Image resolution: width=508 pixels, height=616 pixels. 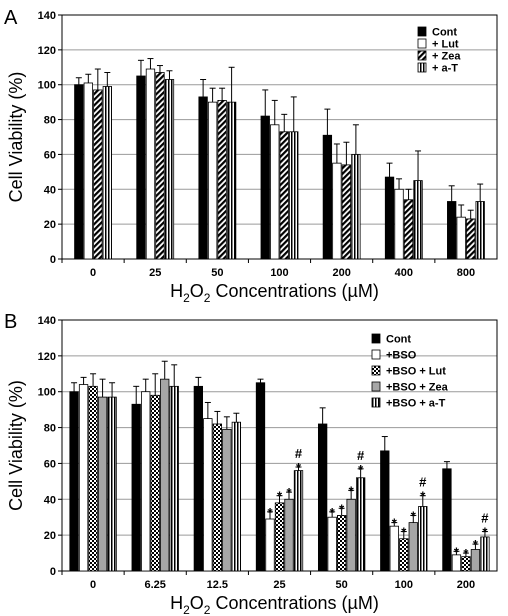 I want to click on x-tick-label: 400, so click(x=404, y=273).